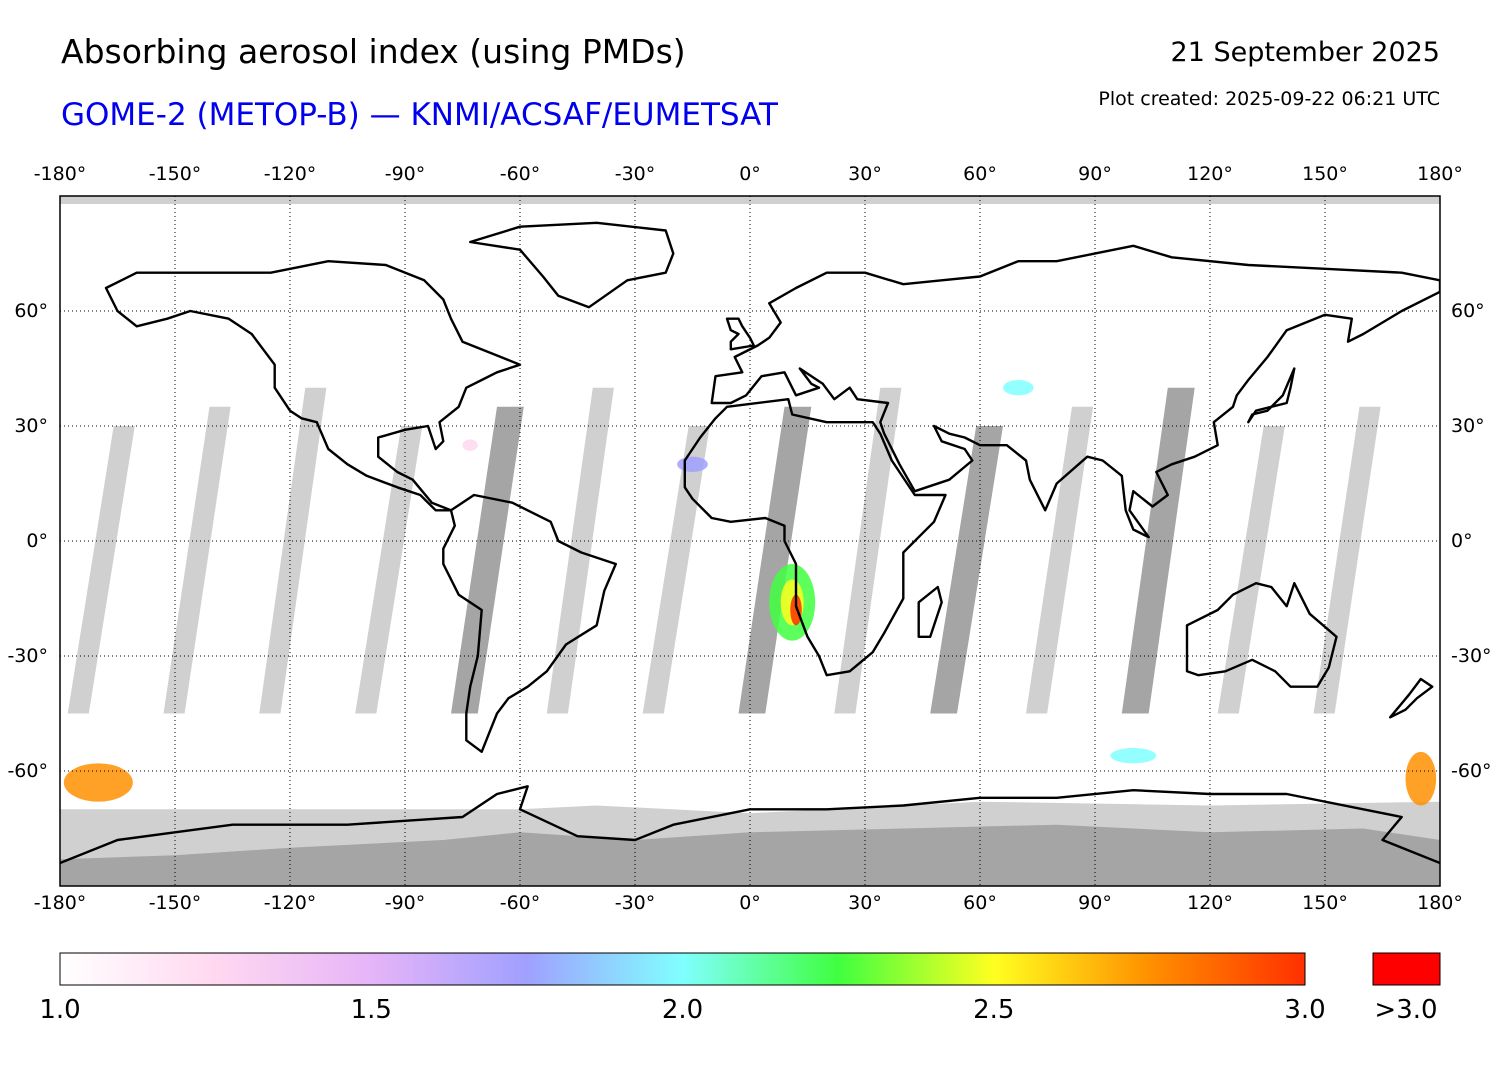  What do you see at coordinates (1305, 1010) in the screenshot?
I see `colorbar-tick-label: 3.0` at bounding box center [1305, 1010].